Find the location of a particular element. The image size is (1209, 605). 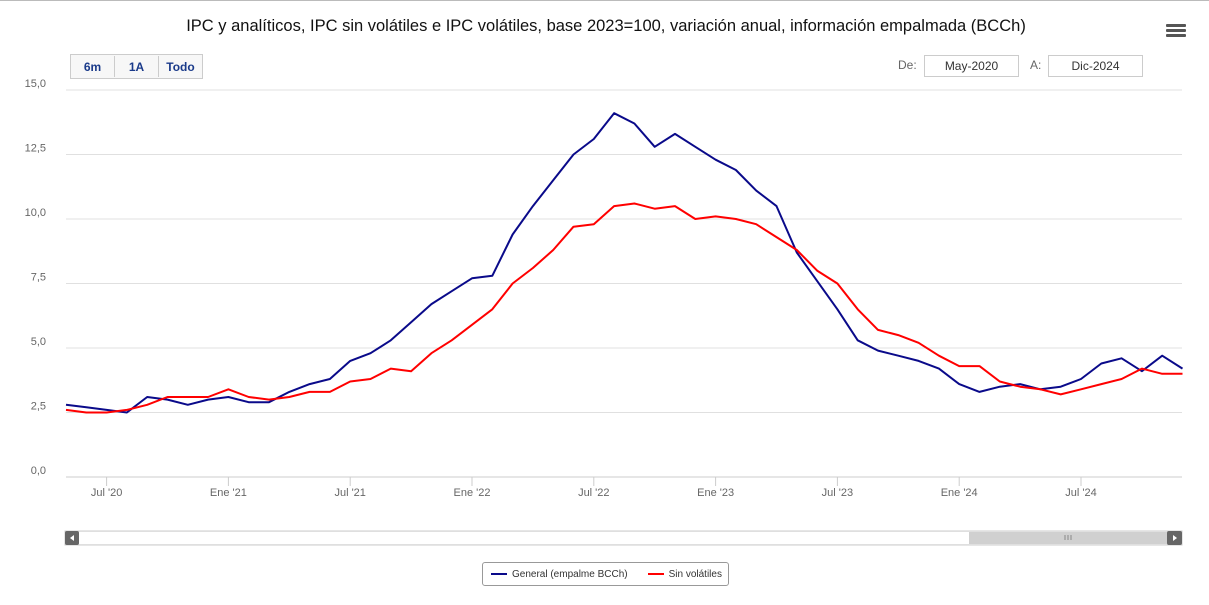

chart-legend: General (empalme BCCh) Sin volátiles is located at coordinates (605, 574).